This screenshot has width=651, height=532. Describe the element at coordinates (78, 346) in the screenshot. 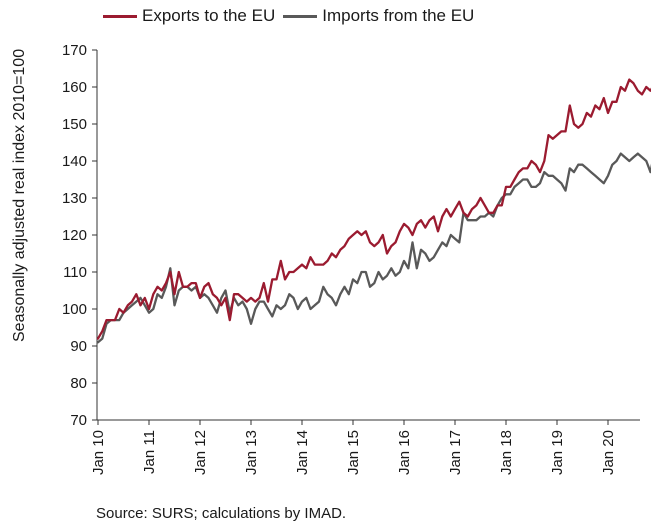

I see `y-tick-label: 90` at that location.